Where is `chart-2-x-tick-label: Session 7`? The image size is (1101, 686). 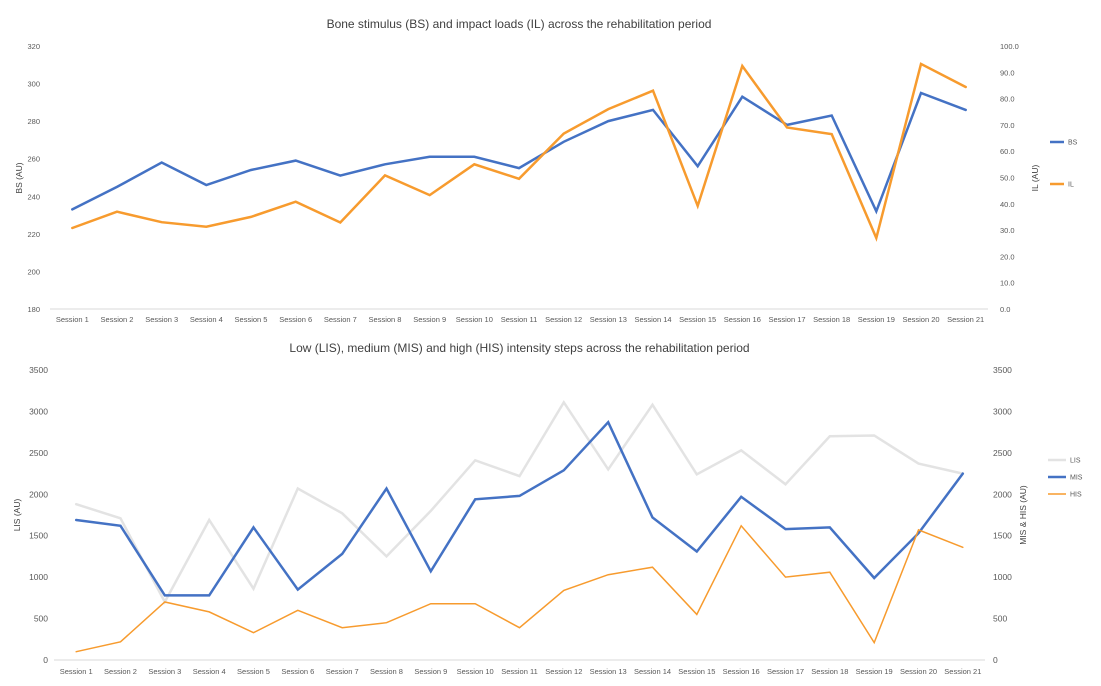
chart-2-x-tick-label: Session 7 is located at coordinates (342, 671).